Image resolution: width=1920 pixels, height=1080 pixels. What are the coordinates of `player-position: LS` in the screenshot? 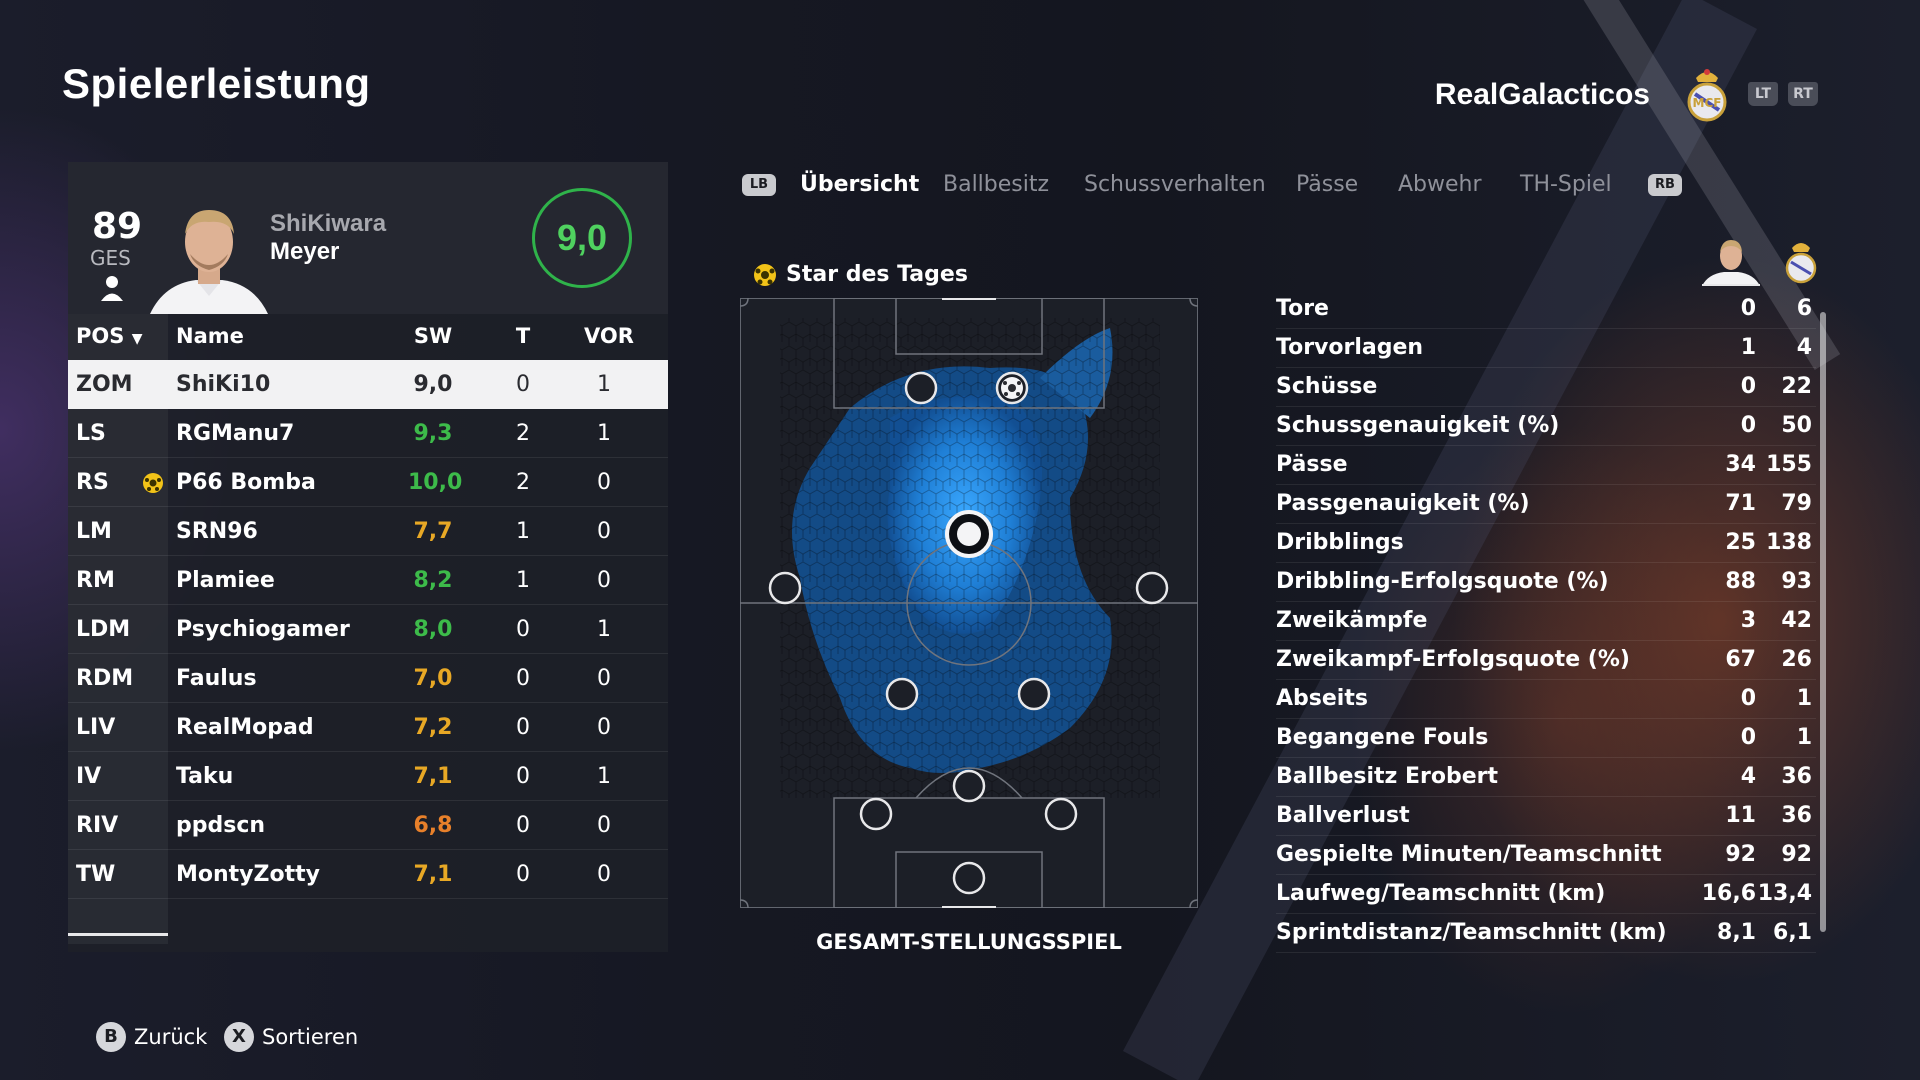 It's located at (91, 433).